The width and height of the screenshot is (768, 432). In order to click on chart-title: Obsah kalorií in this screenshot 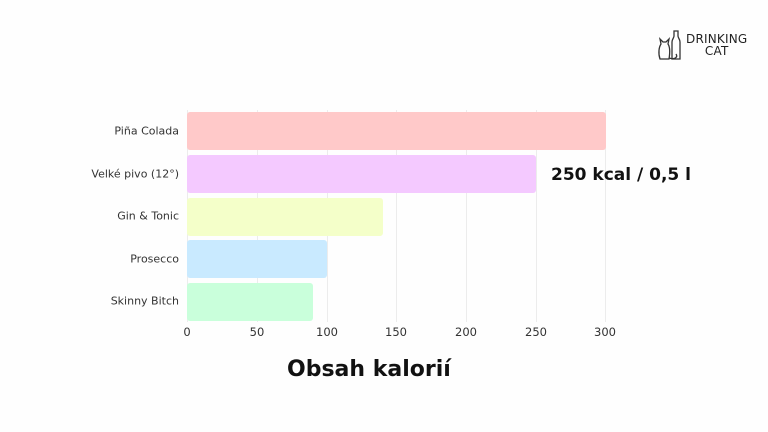, I will do `click(369, 369)`.